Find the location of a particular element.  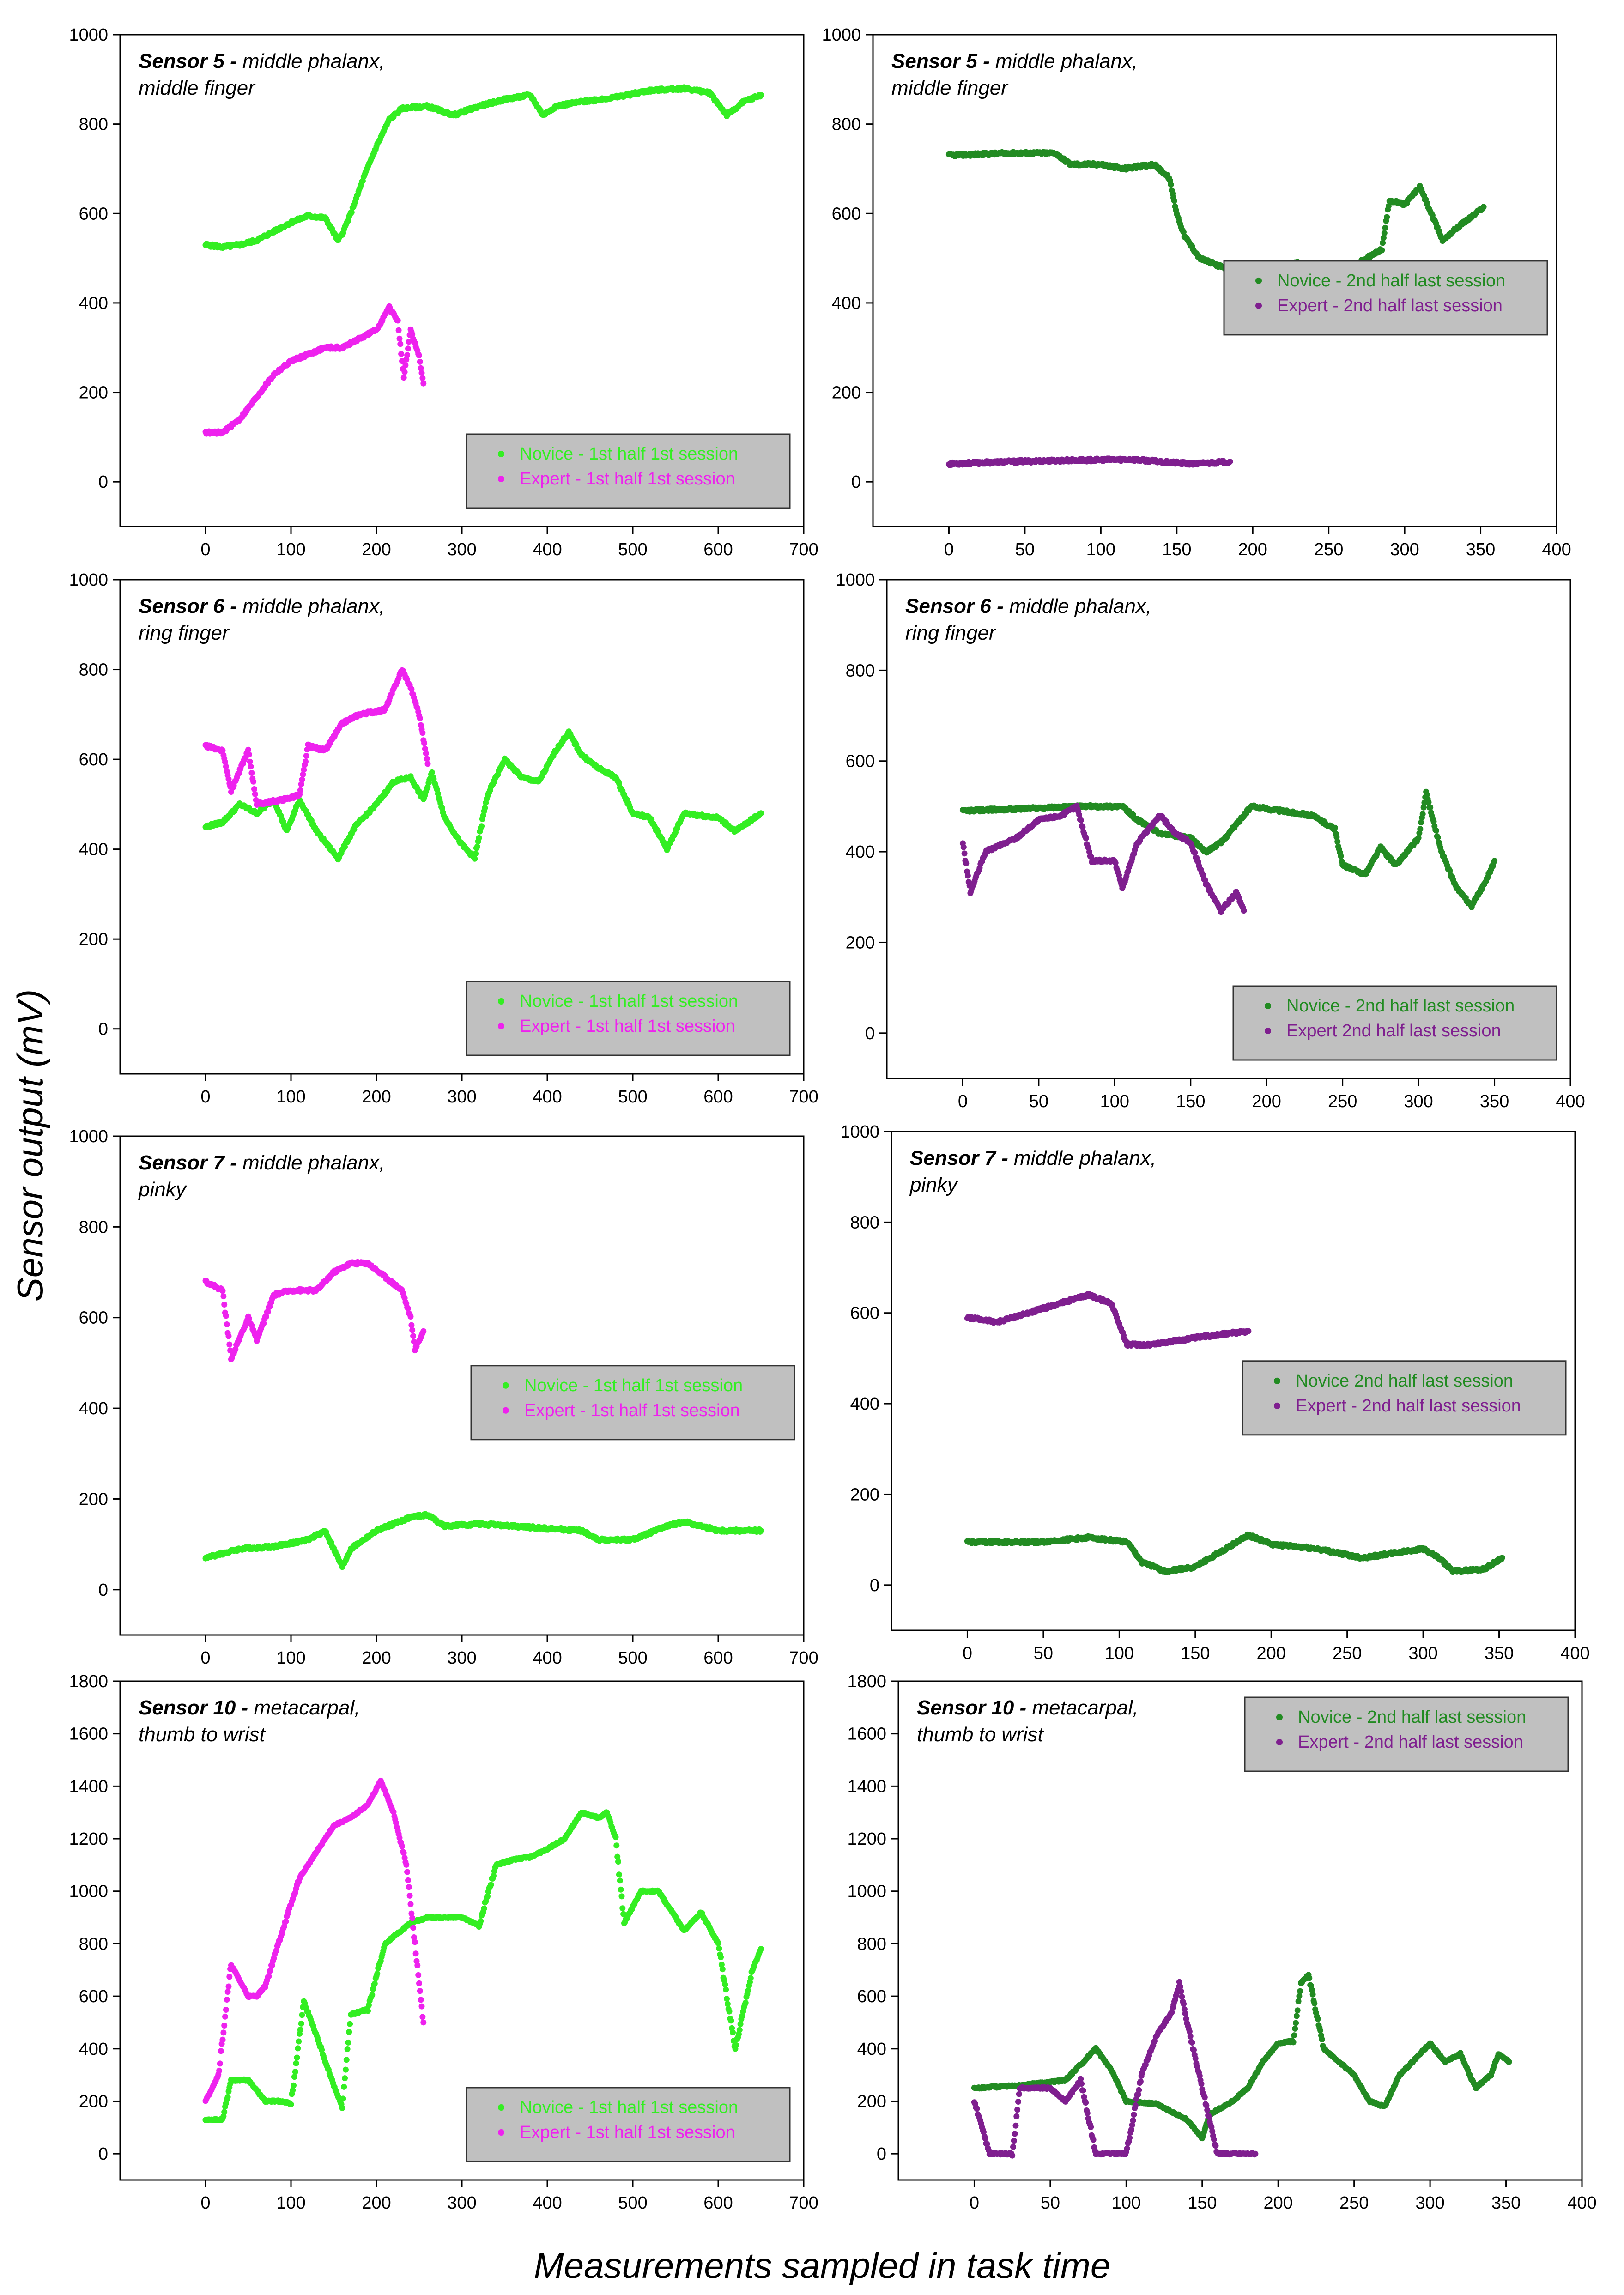

y-tick-label: 800 is located at coordinates (864, 1223).